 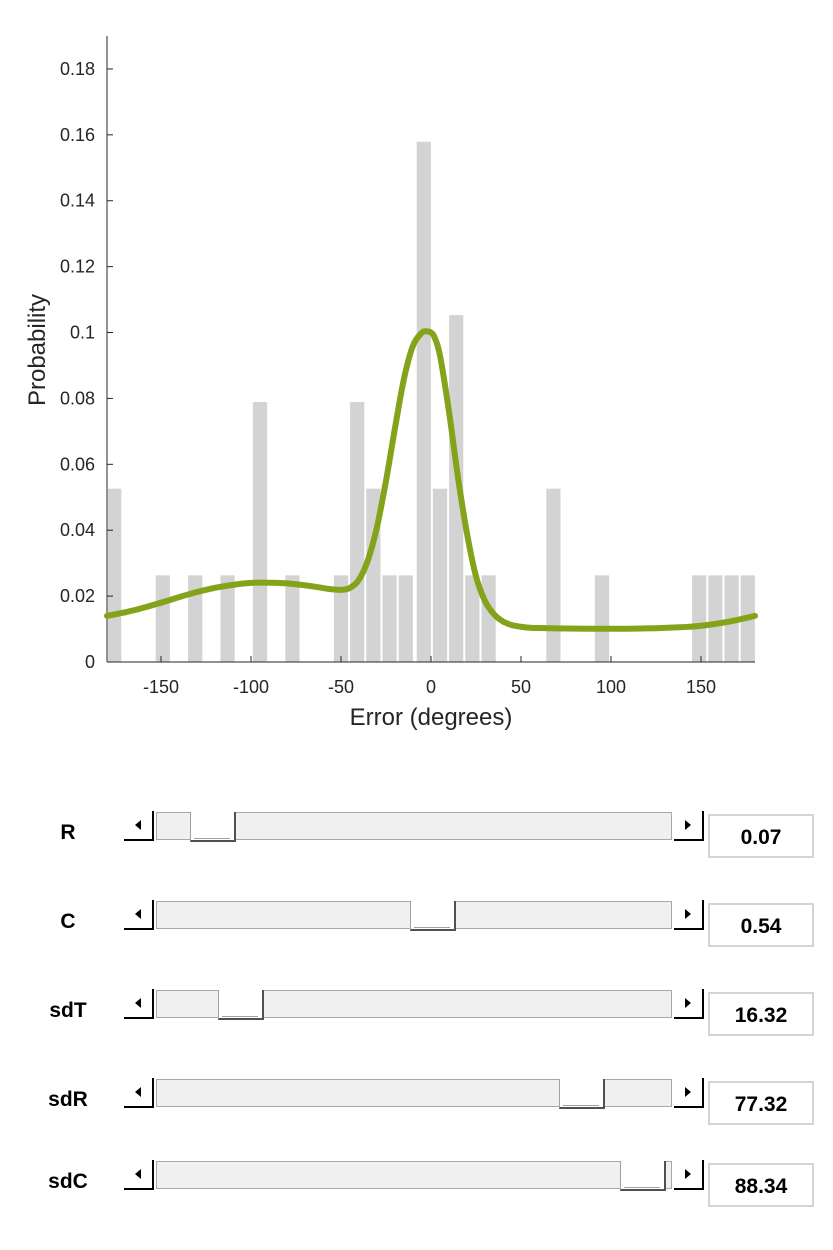 I want to click on y-tick-label: 0.06, so click(x=77, y=464).